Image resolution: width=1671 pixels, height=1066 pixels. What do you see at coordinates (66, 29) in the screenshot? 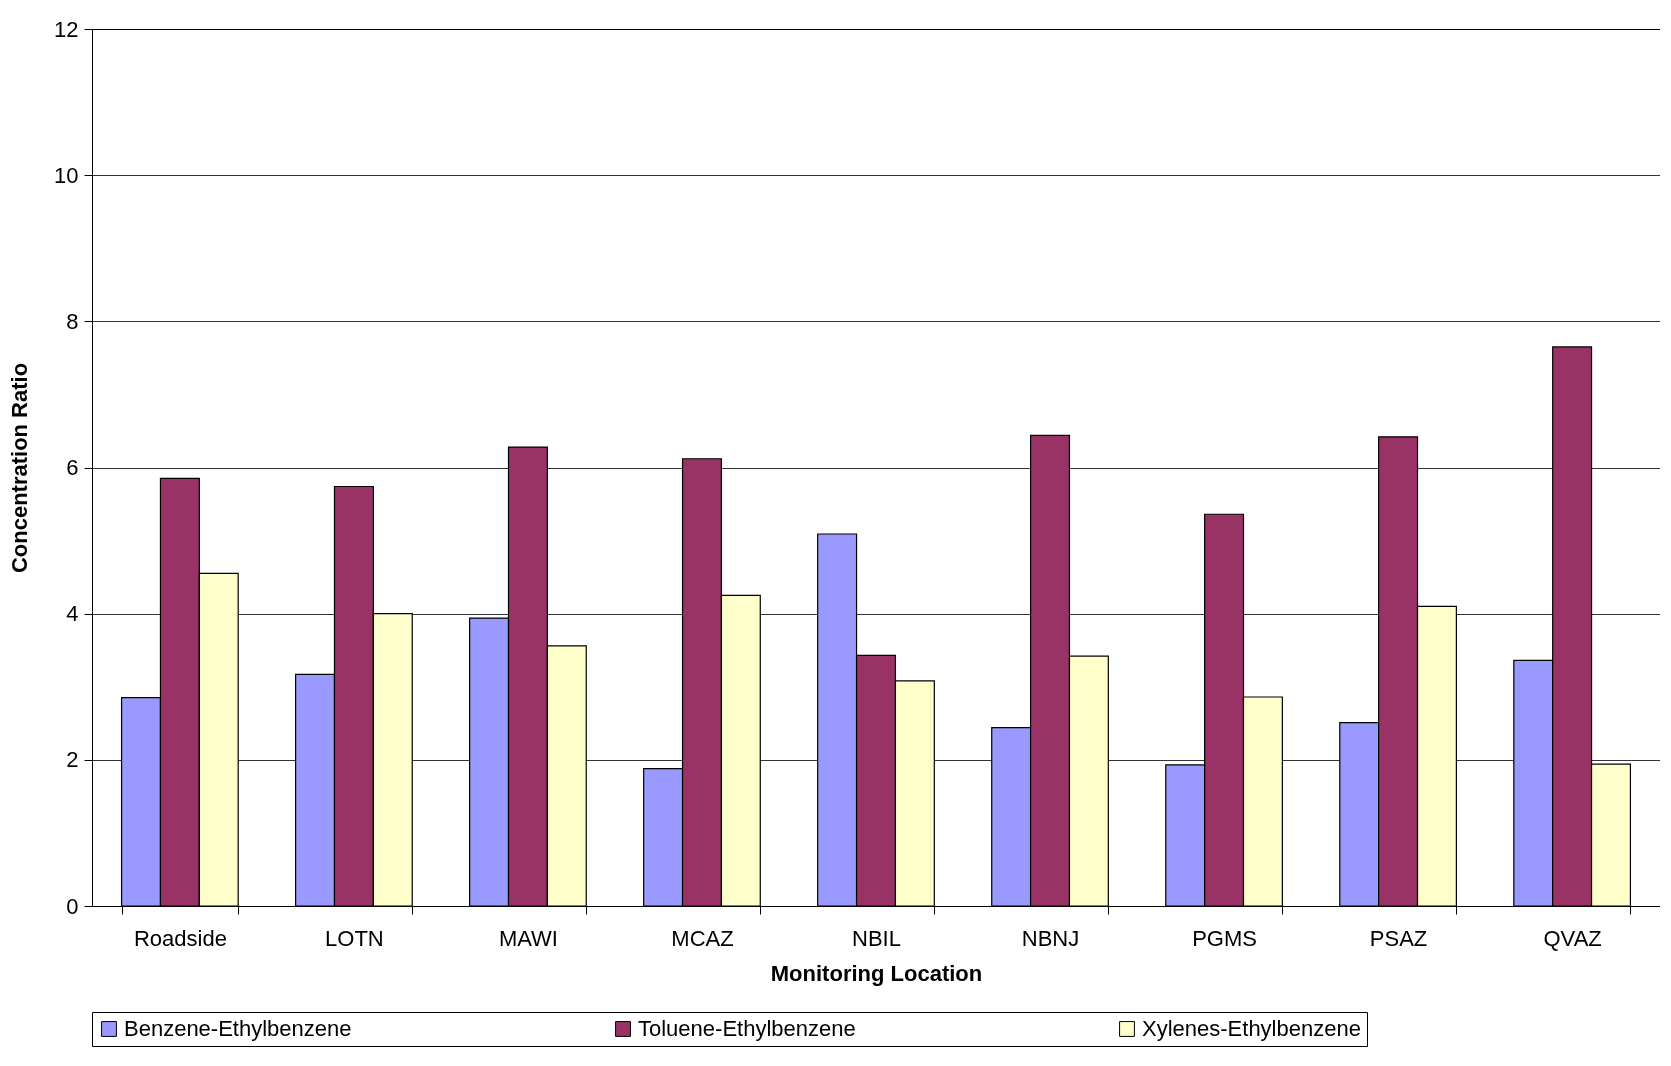
I see `y-tick-label: 12` at bounding box center [66, 29].